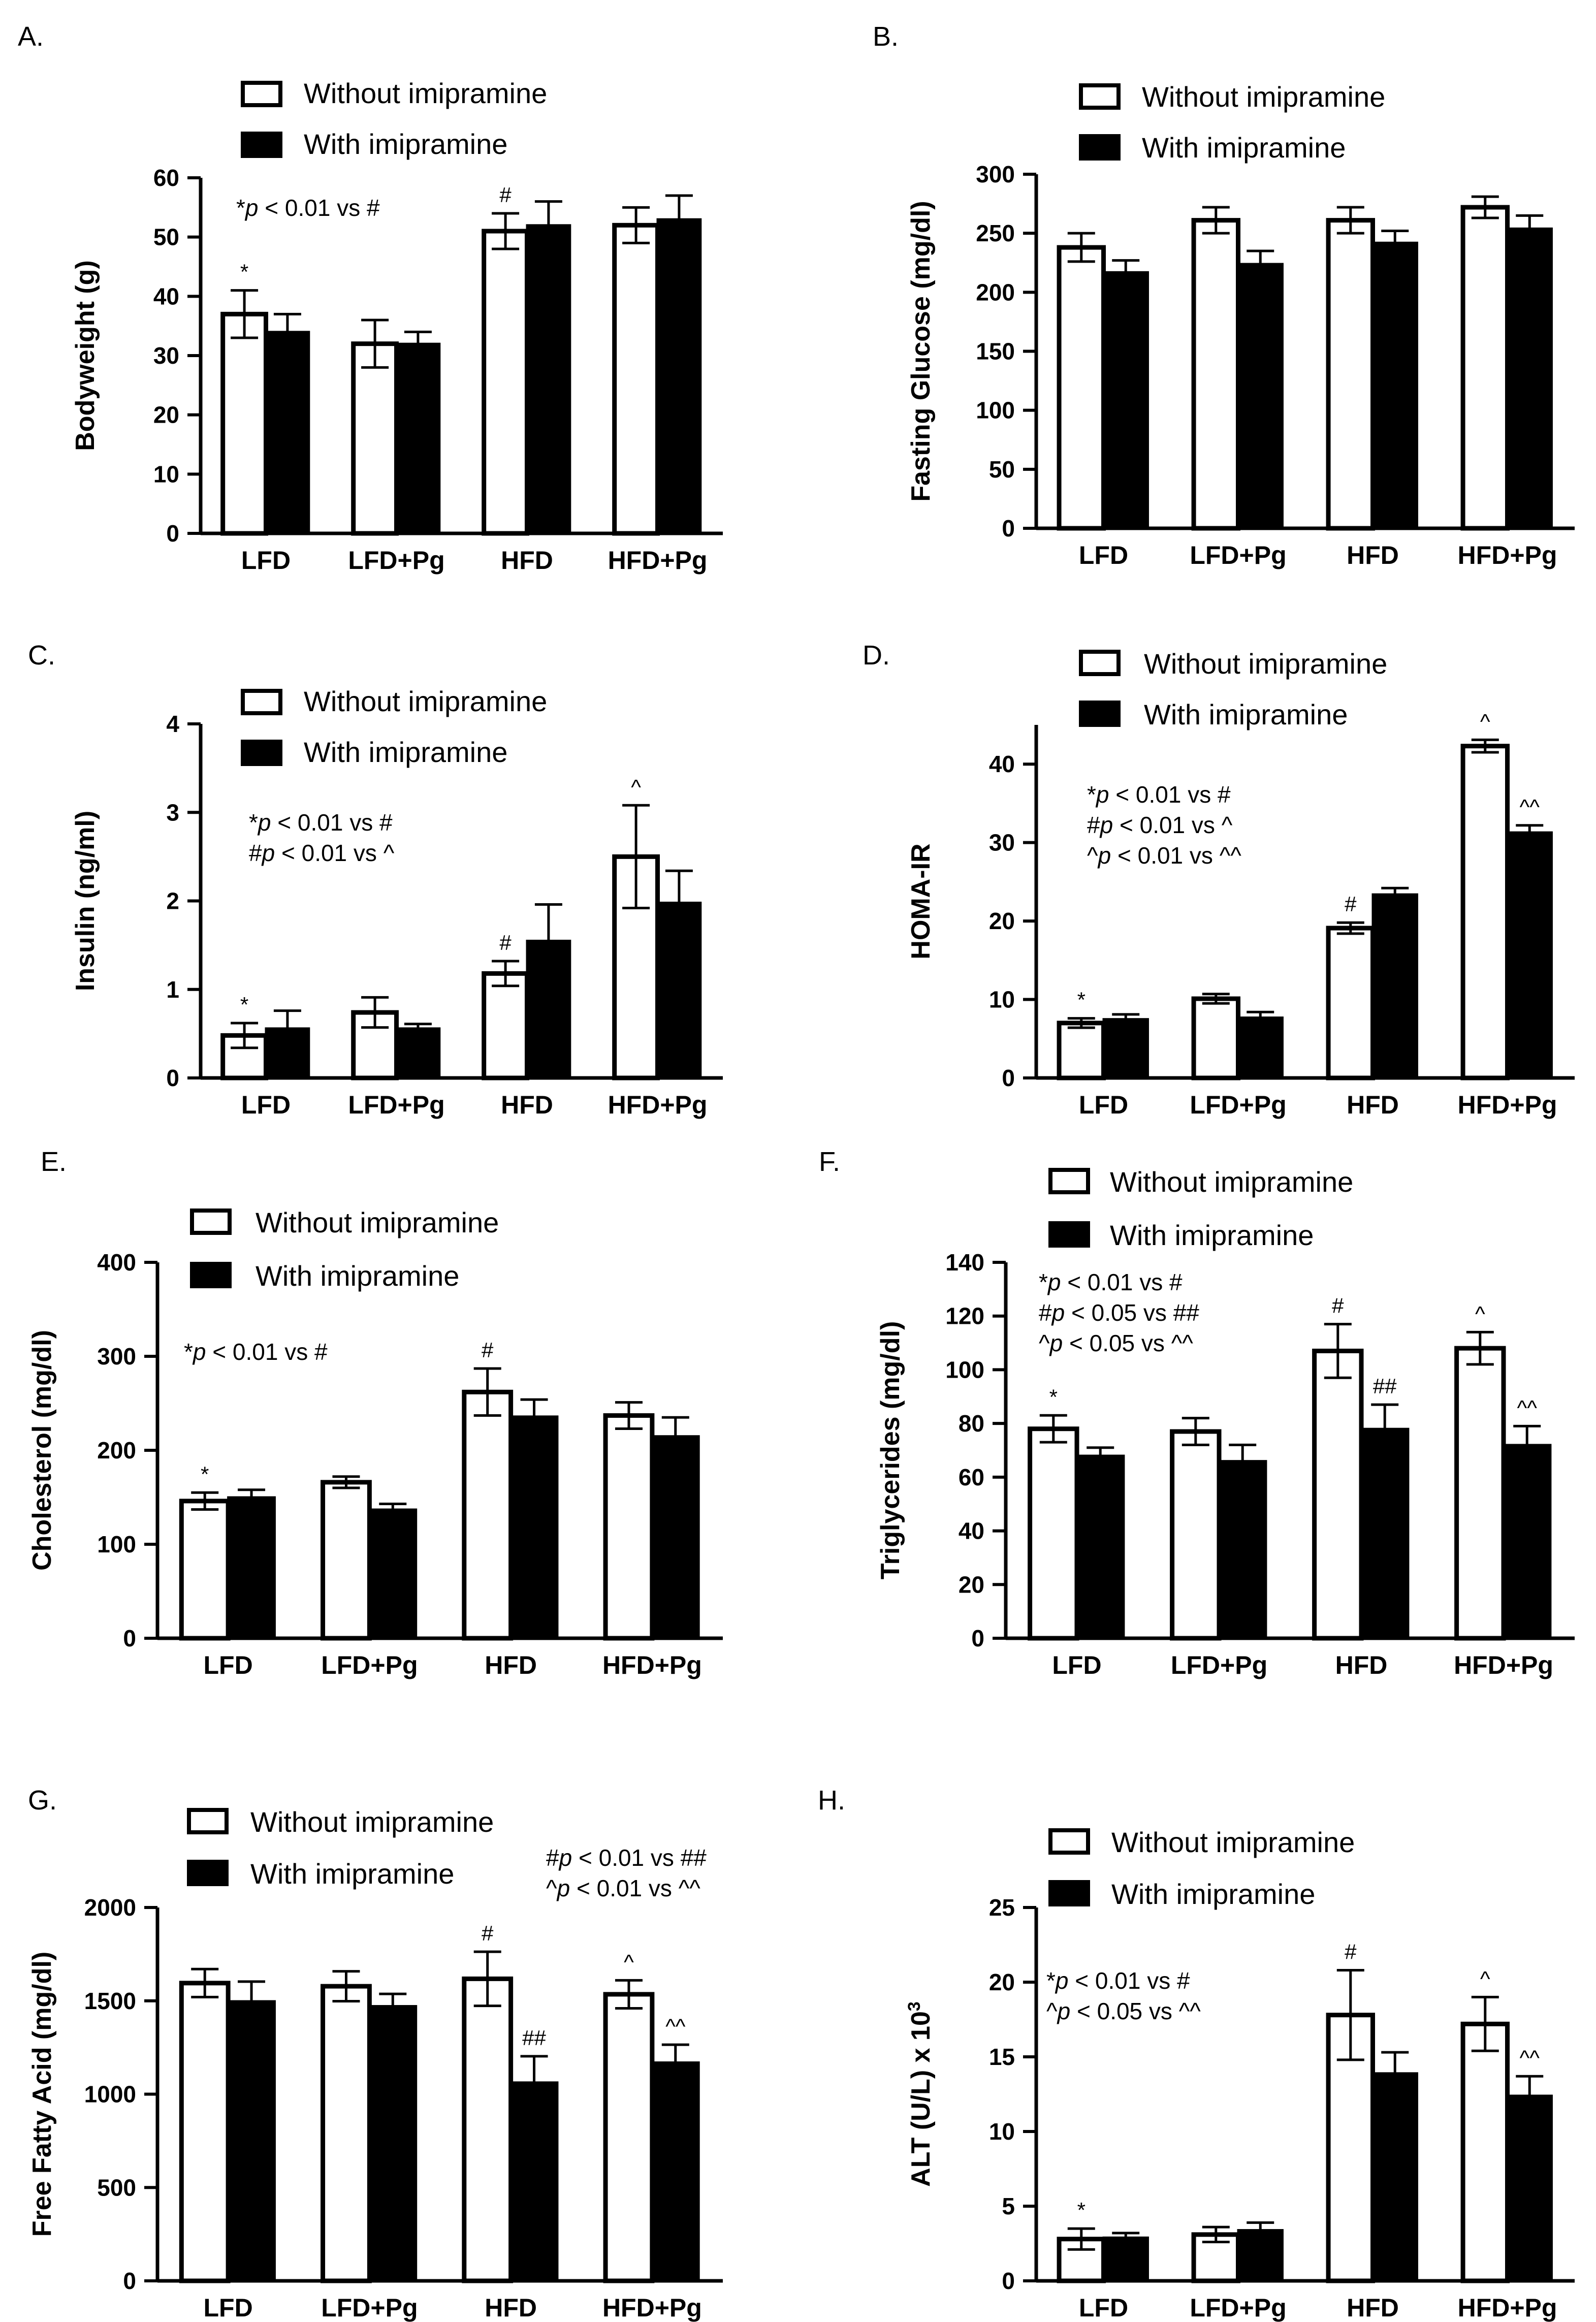 This screenshot has width=1596, height=2322. What do you see at coordinates (921, 2094) in the screenshot?
I see `y-axis-label: ALT (U/L) x 103` at bounding box center [921, 2094].